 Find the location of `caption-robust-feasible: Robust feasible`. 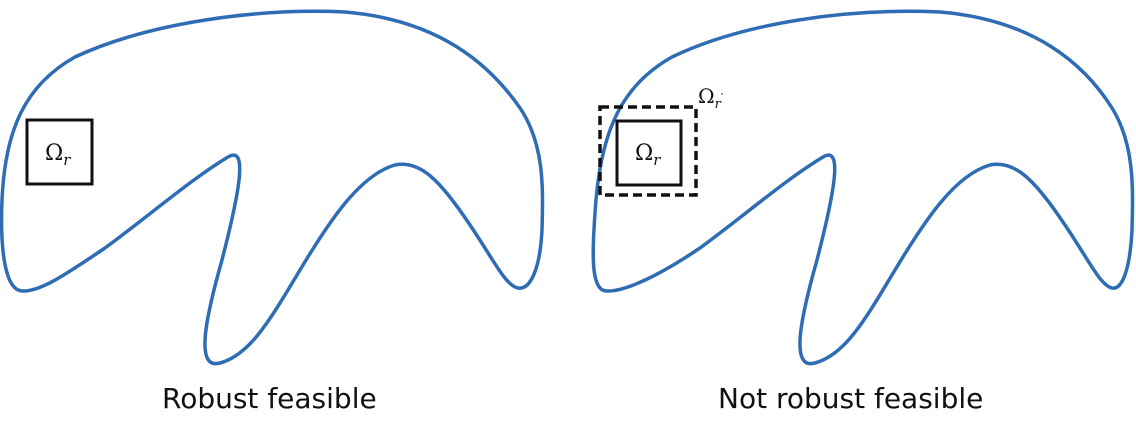

caption-robust-feasible: Robust feasible is located at coordinates (269, 398).